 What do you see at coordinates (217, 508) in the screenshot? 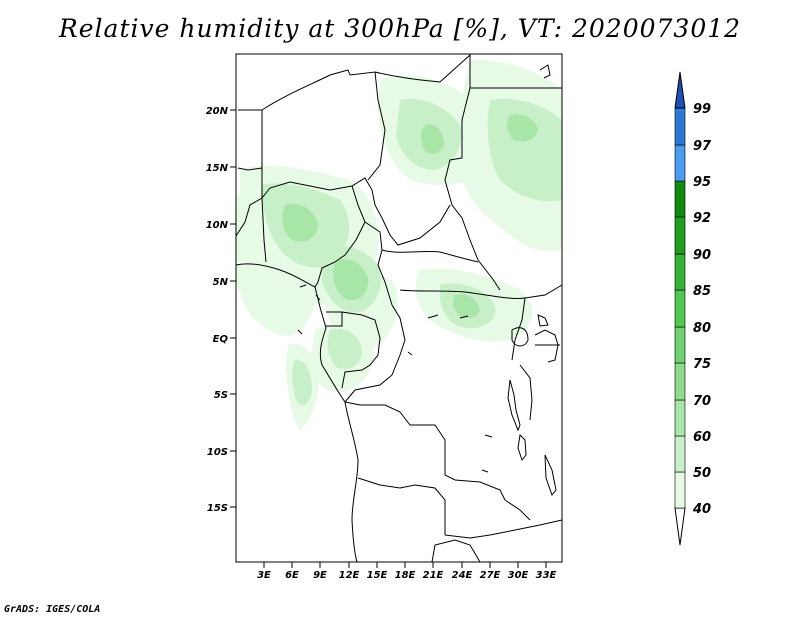
I see `lat-label: 15S` at bounding box center [217, 508].